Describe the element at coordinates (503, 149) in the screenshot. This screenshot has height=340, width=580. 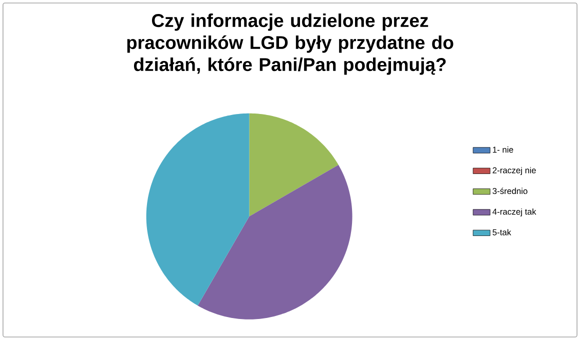
I see `legend-label: 1- nie` at that location.